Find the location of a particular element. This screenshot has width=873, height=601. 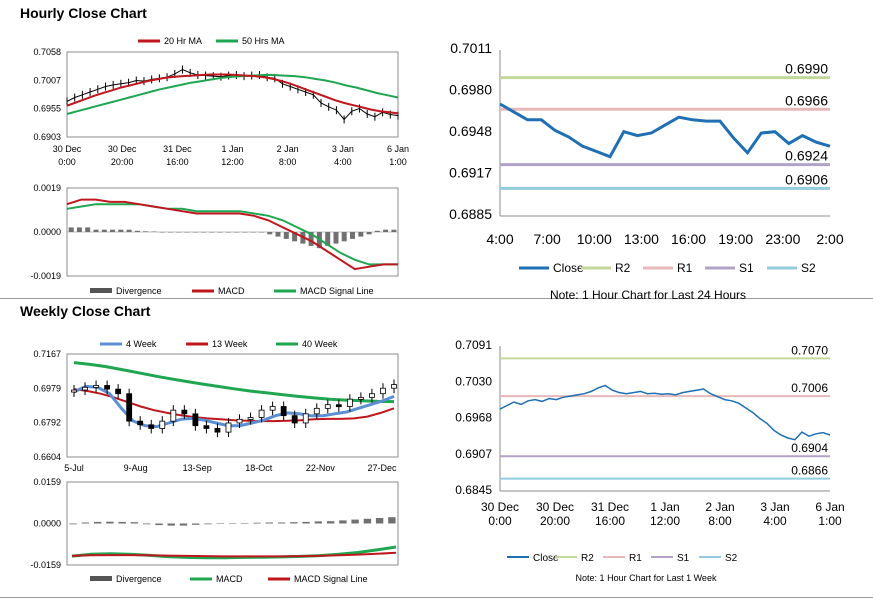

series-line-20-hr-ma is located at coordinates (232, 94).